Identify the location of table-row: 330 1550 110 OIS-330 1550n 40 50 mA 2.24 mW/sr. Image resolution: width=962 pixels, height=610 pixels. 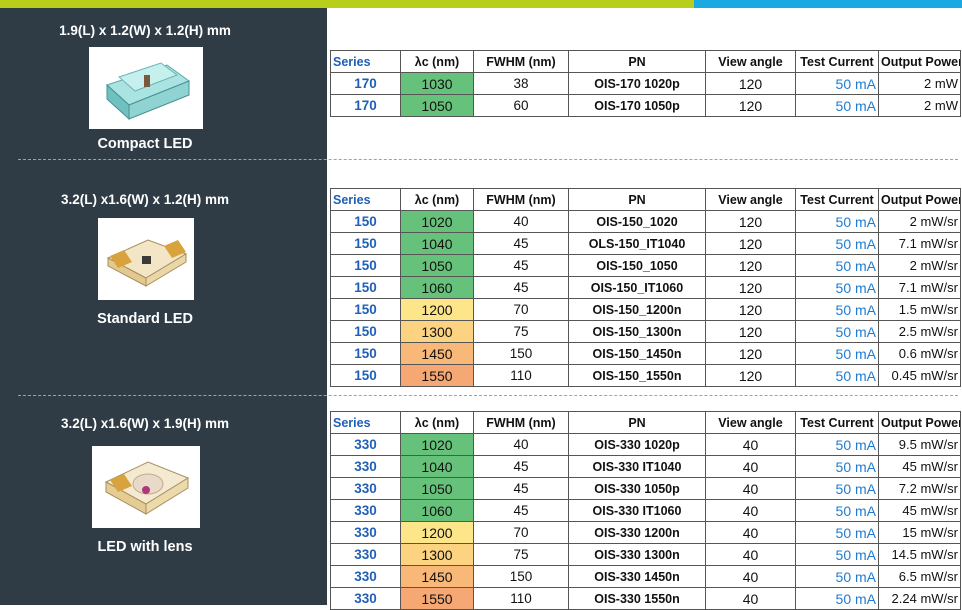
(645, 598).